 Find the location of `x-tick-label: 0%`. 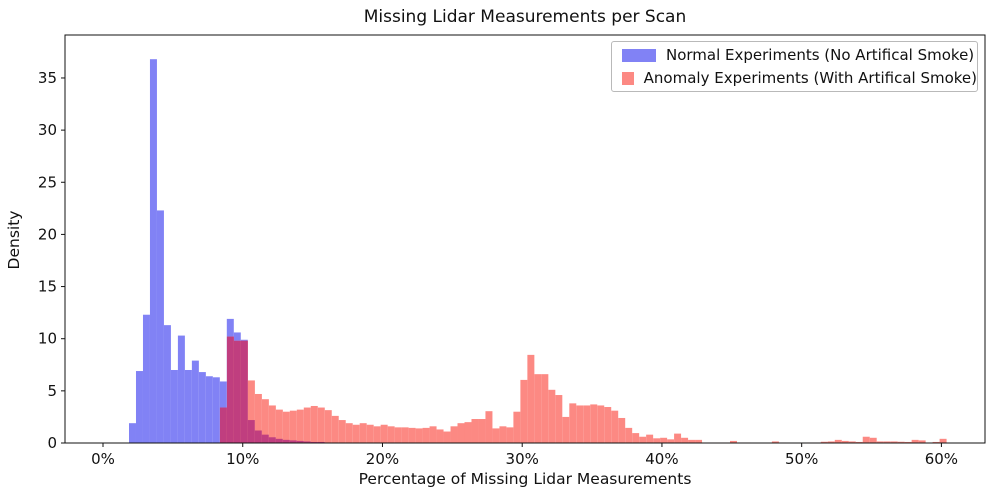

x-tick-label: 0% is located at coordinates (103, 459).